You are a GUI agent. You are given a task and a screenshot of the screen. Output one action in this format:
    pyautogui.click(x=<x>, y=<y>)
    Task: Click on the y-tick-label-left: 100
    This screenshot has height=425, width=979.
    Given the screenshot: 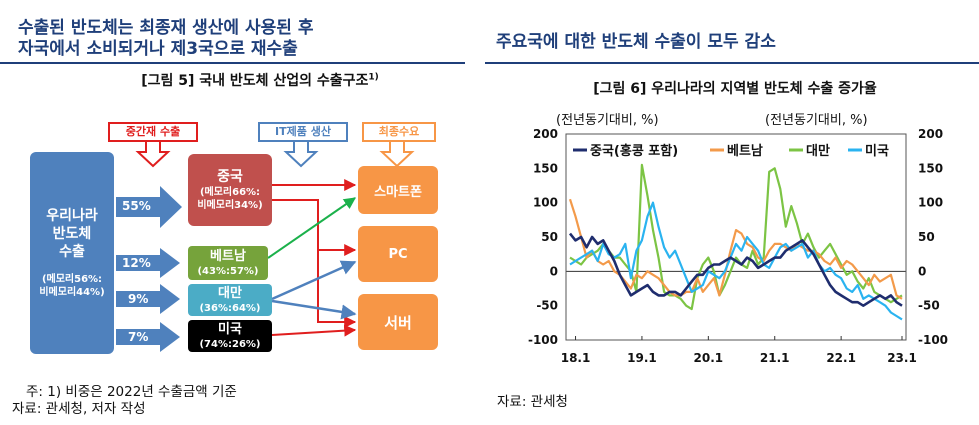 What is the action you would take?
    pyautogui.click(x=545, y=203)
    